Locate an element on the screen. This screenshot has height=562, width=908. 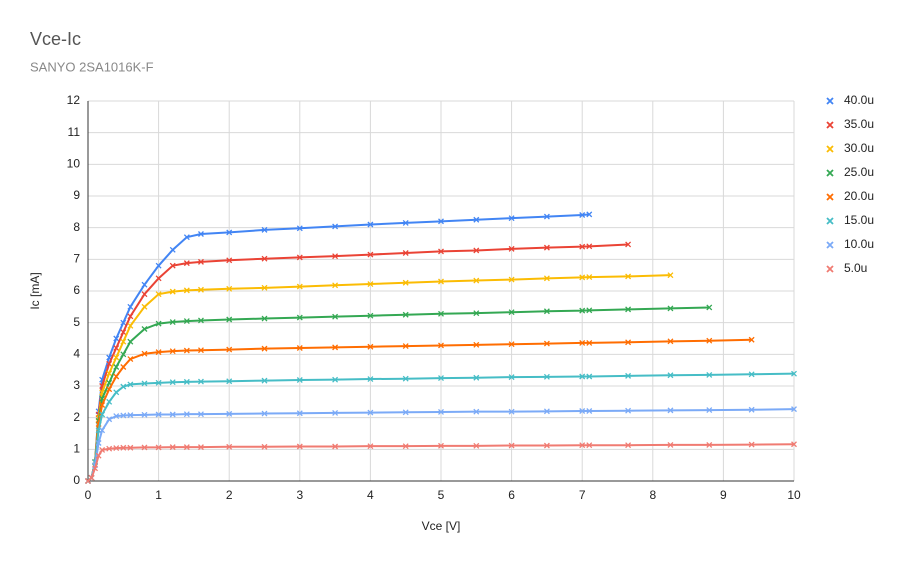
y-tick-label: 7 is located at coordinates (76, 259).